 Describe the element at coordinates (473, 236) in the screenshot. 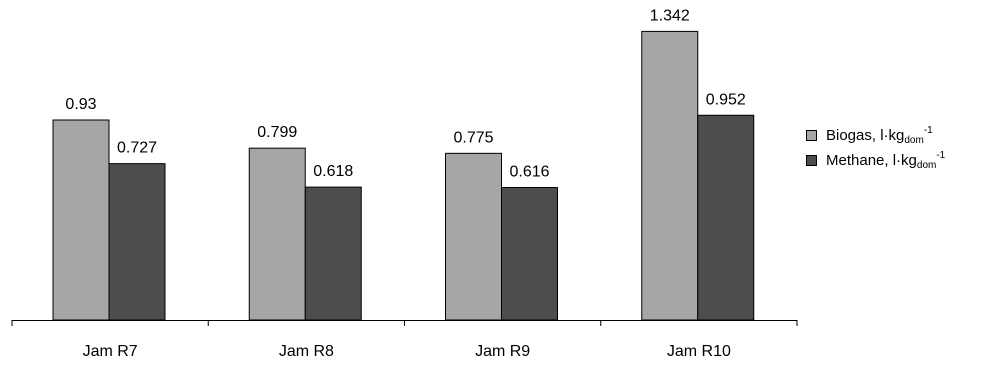

I see `bar-biogas-jam-r9` at that location.